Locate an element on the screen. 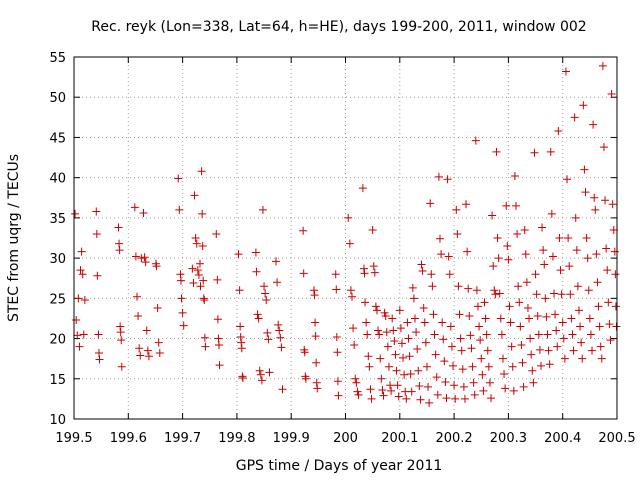 The image size is (640, 480). y-tick-label: 30 is located at coordinates (57, 259).